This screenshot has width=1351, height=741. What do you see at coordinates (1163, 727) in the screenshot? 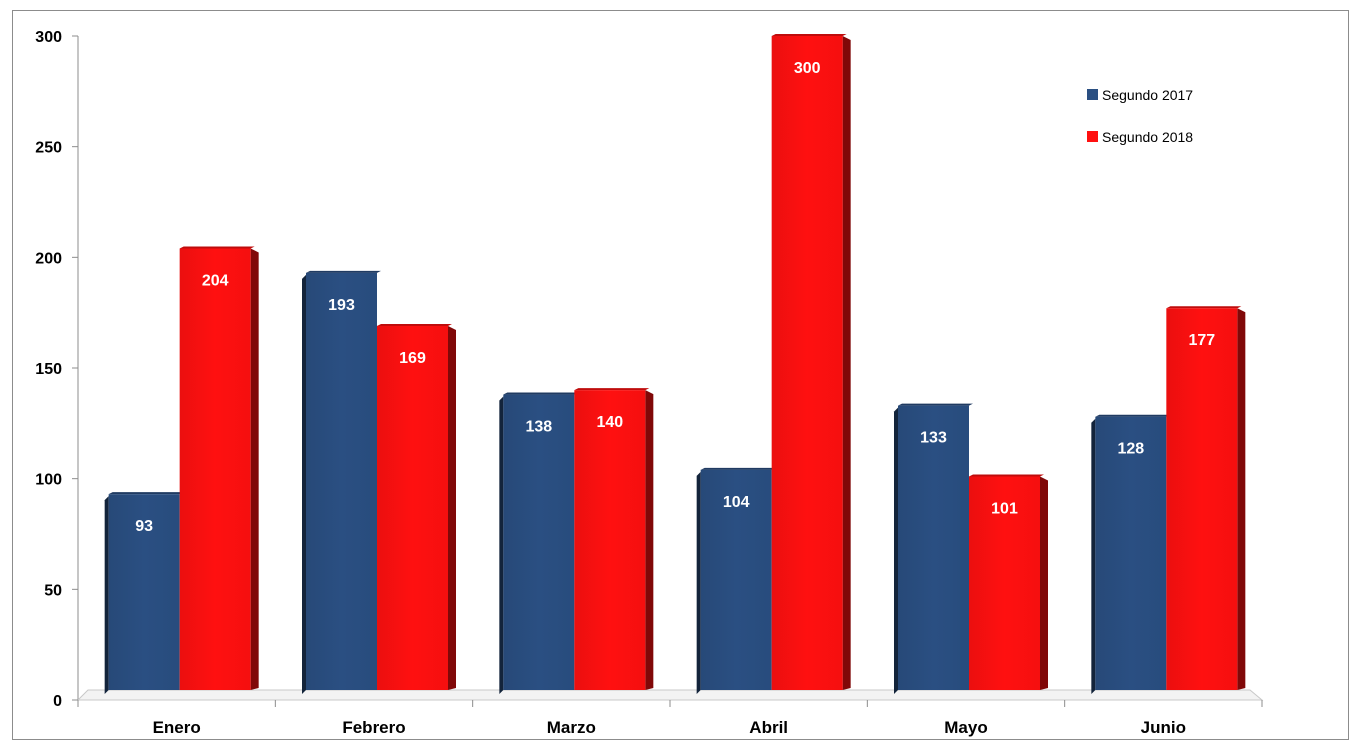
I see `x-category-label: Junio` at bounding box center [1163, 727].